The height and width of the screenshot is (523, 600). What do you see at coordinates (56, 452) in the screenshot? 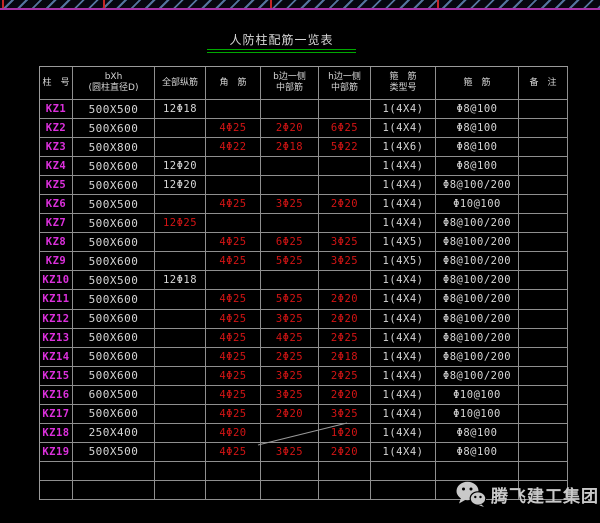
I see `cell-no: KZ19` at bounding box center [56, 452].